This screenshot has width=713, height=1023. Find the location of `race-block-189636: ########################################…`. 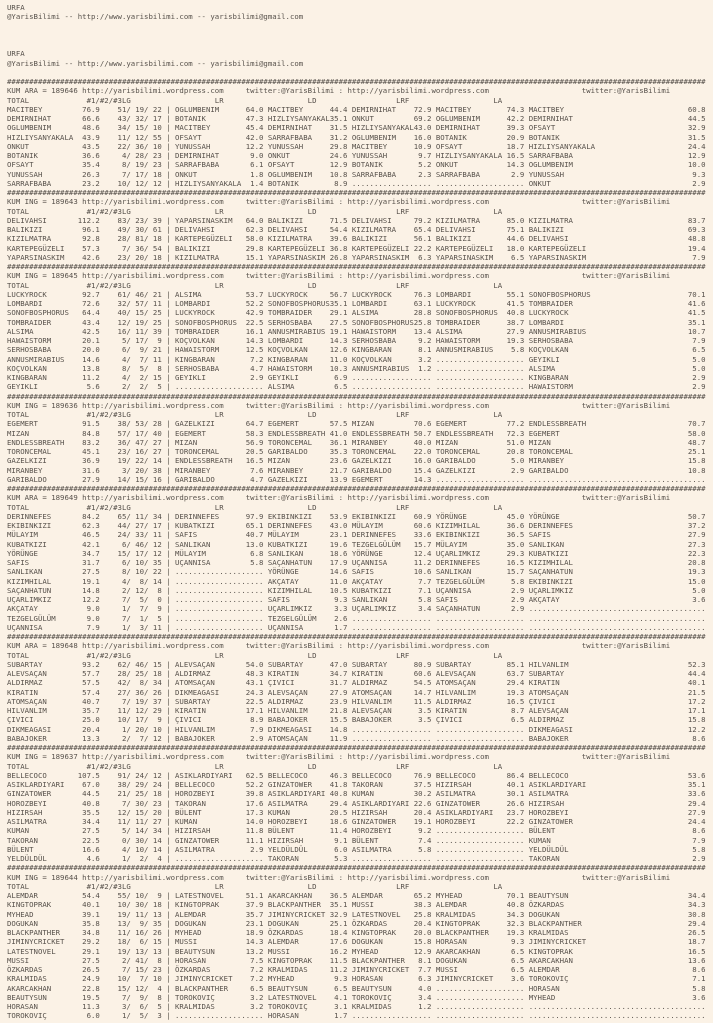

race-block-189636: ########################################… is located at coordinates (356, 437).